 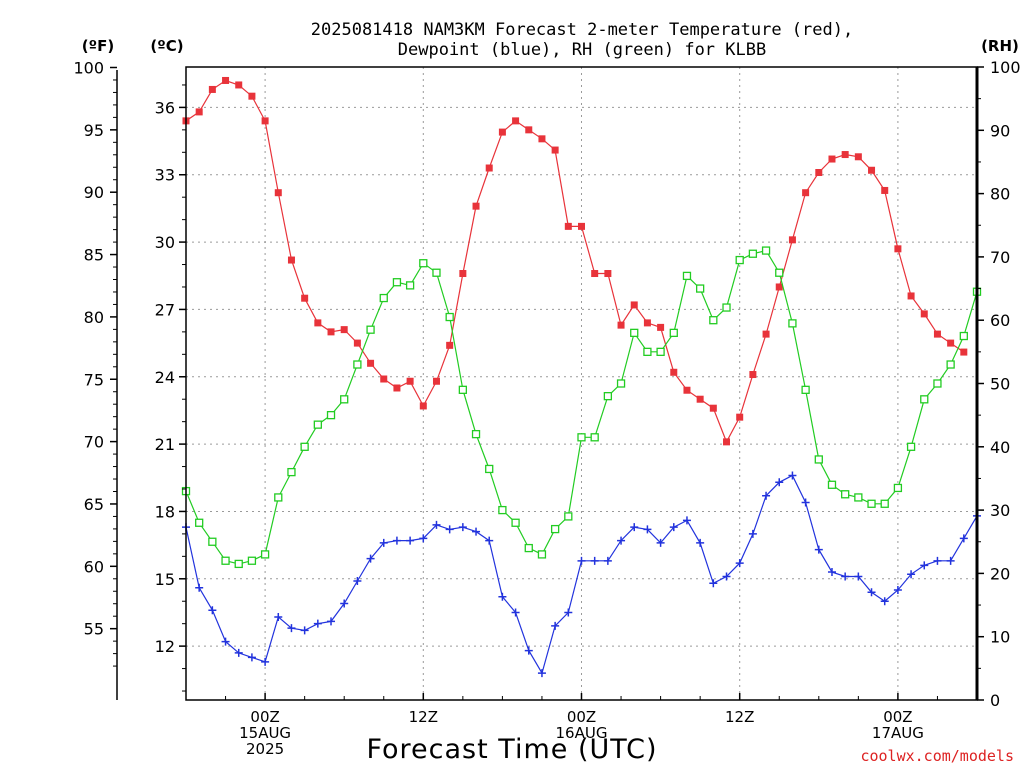 What do you see at coordinates (582, 733) in the screenshot?
I see `time-tick-label: 16AUG` at bounding box center [582, 733].